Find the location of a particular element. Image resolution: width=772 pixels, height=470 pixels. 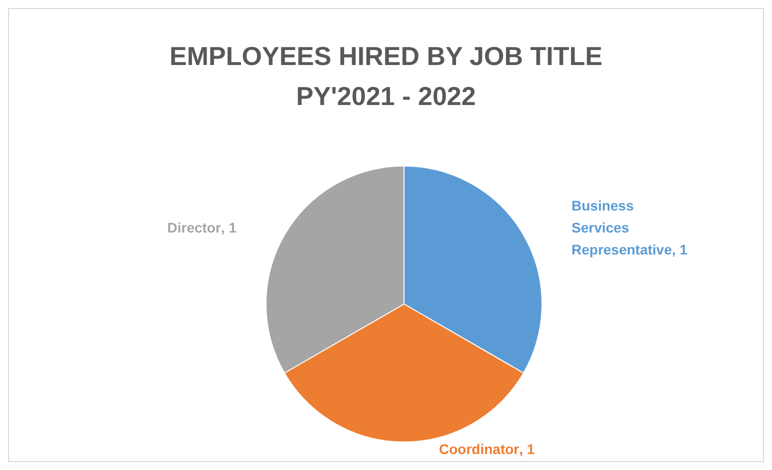

slice-label: Coordinator is located at coordinates (479, 449).